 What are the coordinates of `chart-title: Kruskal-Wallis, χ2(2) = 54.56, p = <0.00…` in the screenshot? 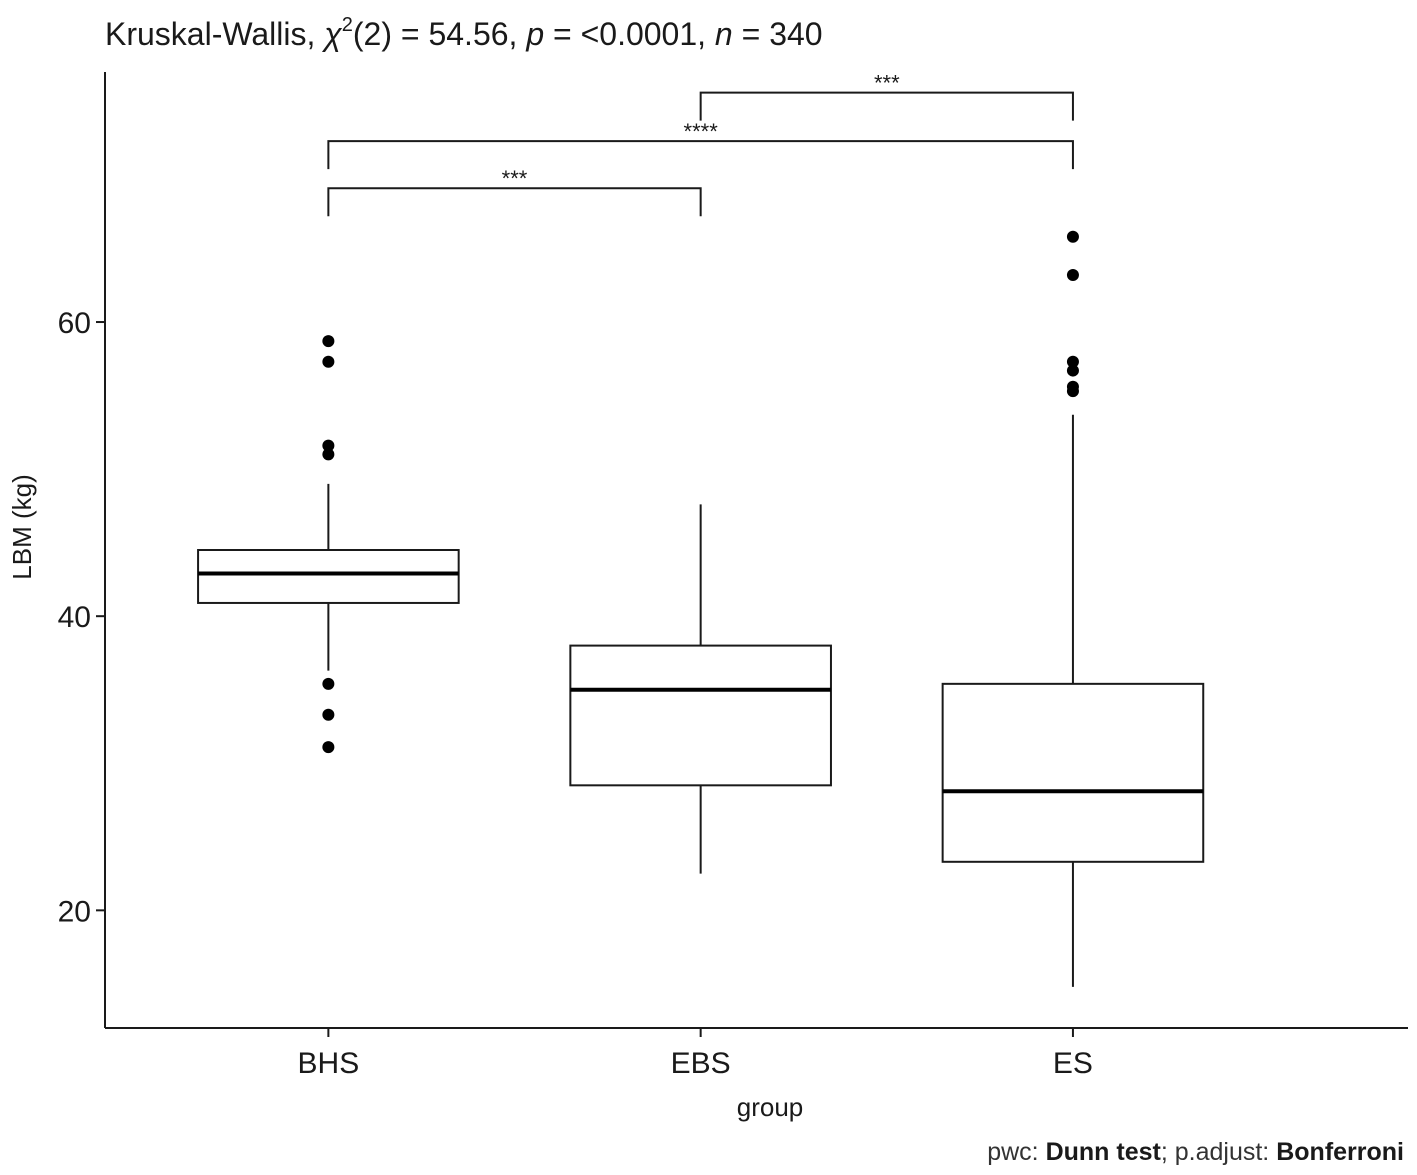 It's located at (464, 33).